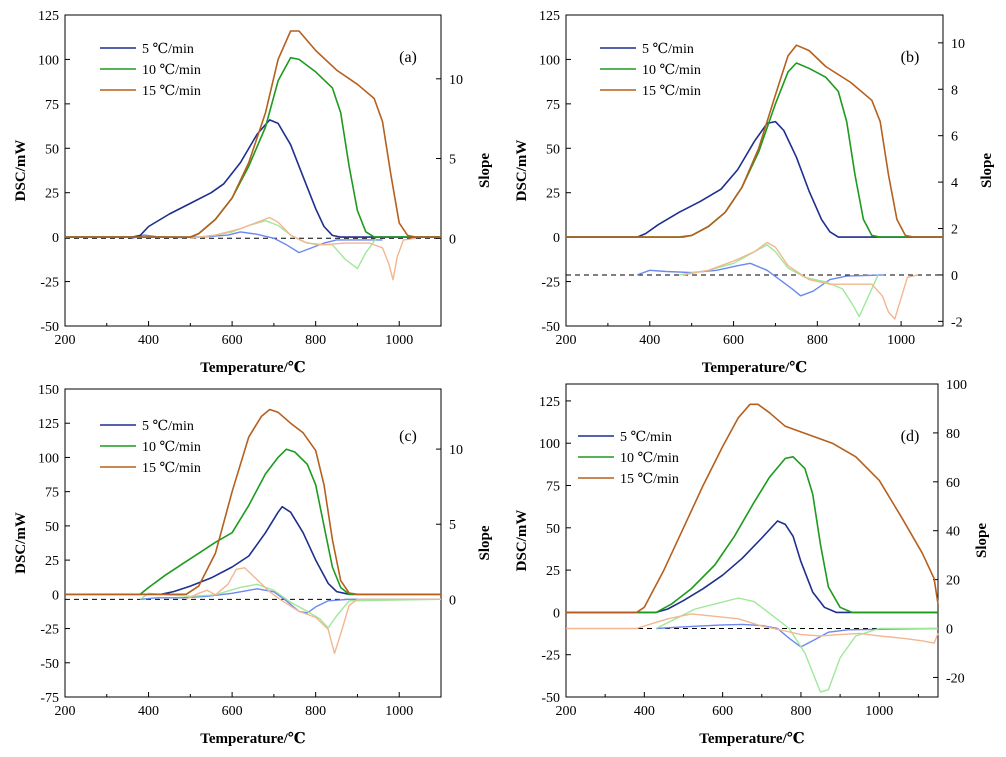 The height and width of the screenshot is (757, 1006). What do you see at coordinates (452, 525) in the screenshot?
I see `y2-tick-label: 5` at bounding box center [452, 525].